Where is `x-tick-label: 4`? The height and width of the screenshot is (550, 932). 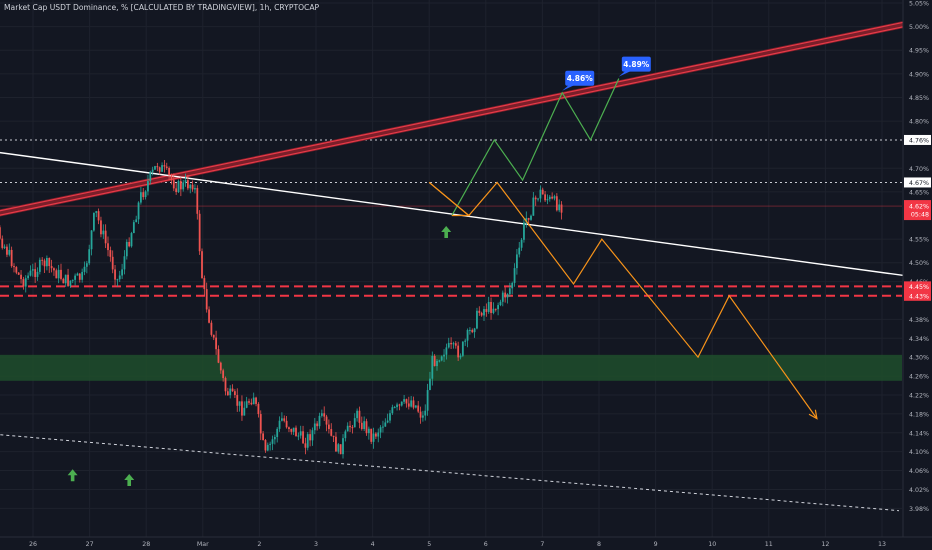 x-tick-label: 4 is located at coordinates (373, 544).